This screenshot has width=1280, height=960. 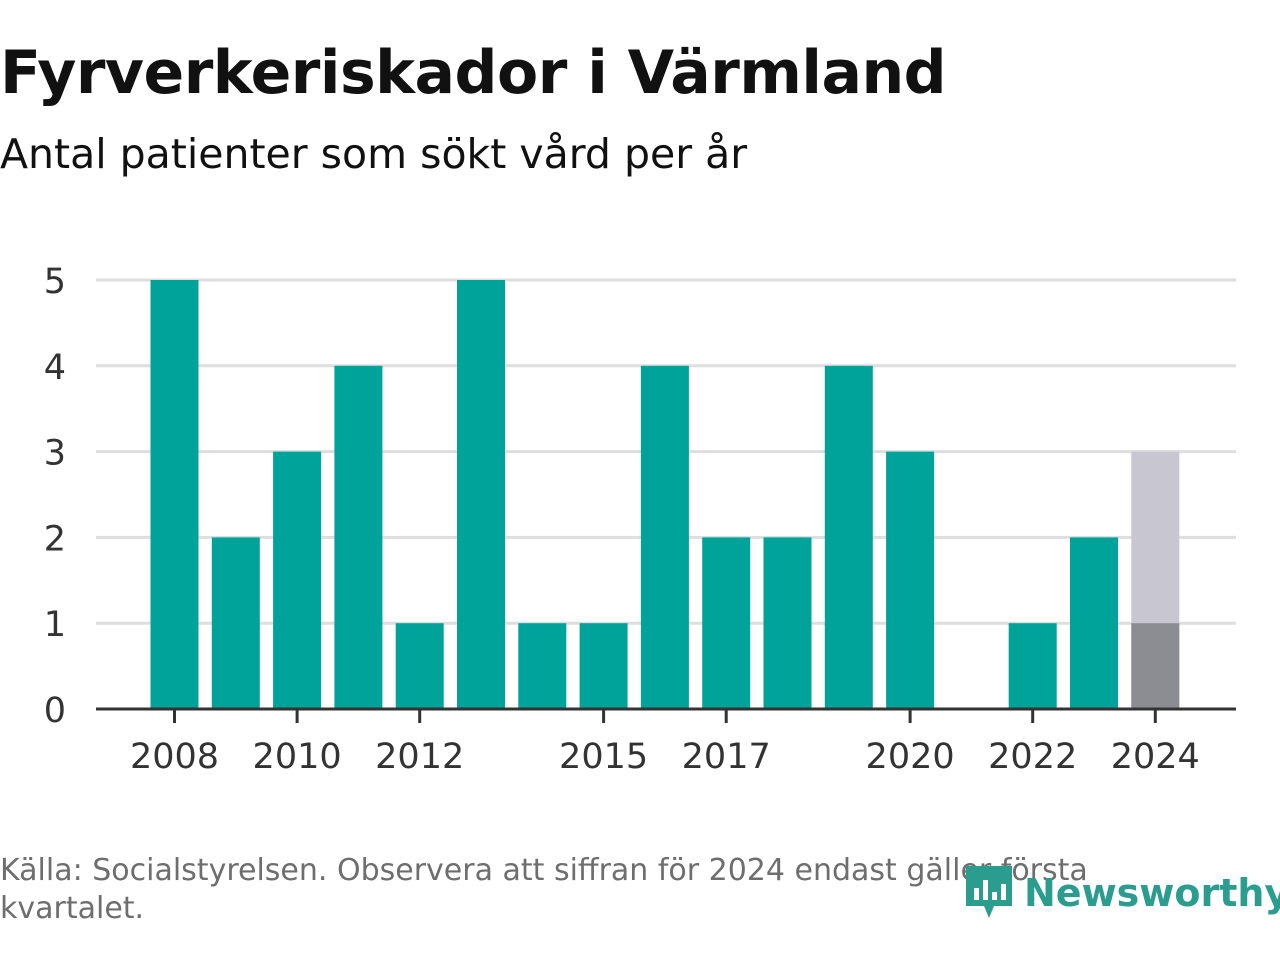 What do you see at coordinates (989, 892) in the screenshot?
I see `newsworthy-logo-icon` at bounding box center [989, 892].